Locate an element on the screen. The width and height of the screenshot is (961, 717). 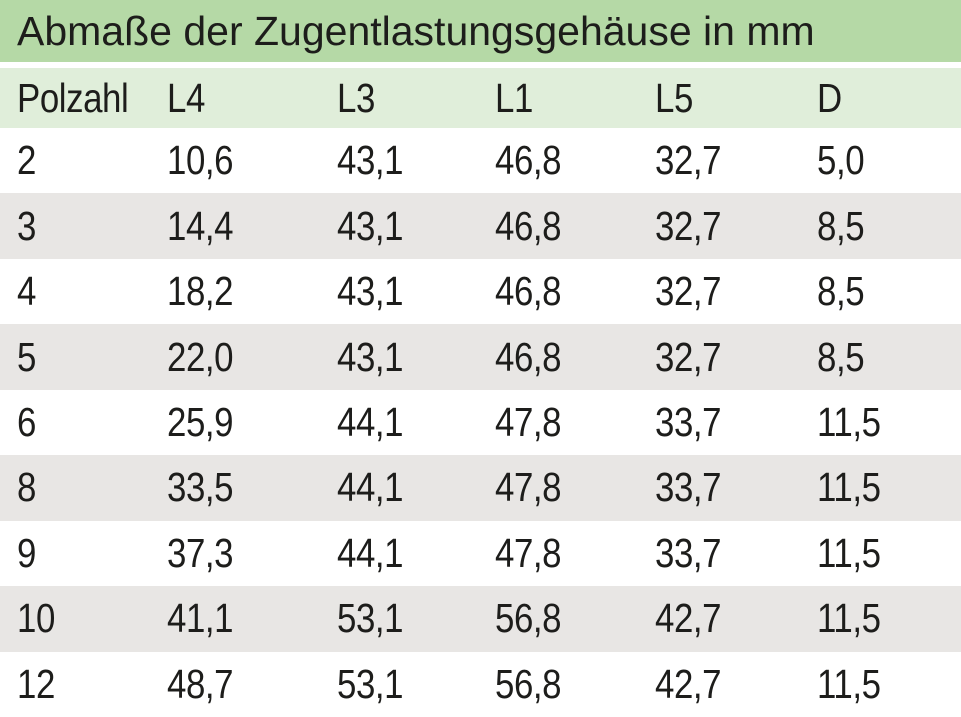
cell-l5: 42,7 is located at coordinates (719, 618).